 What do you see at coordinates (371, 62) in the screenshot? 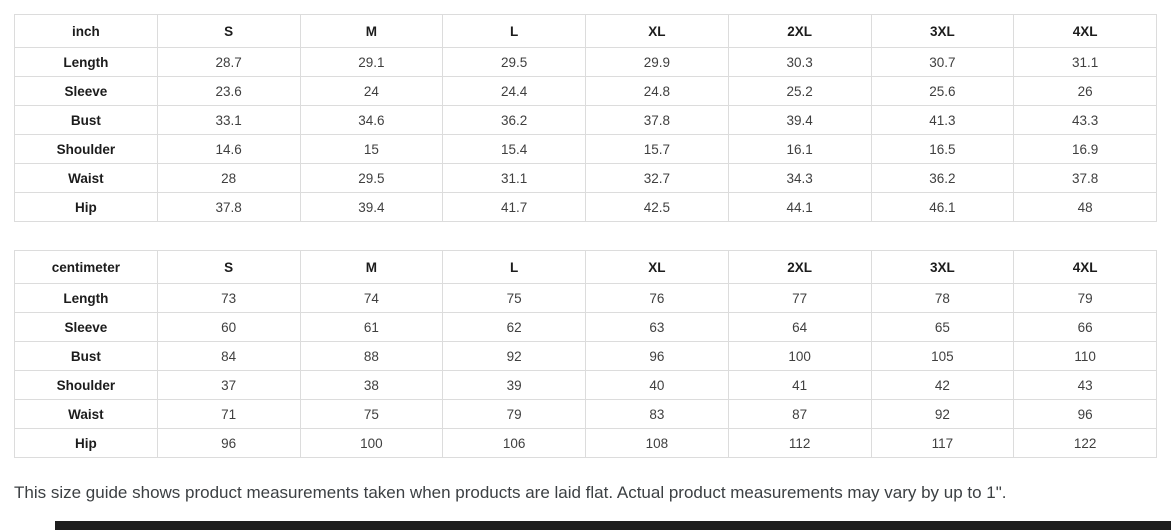
I see `measurement-value-cell: 29.1` at bounding box center [371, 62].